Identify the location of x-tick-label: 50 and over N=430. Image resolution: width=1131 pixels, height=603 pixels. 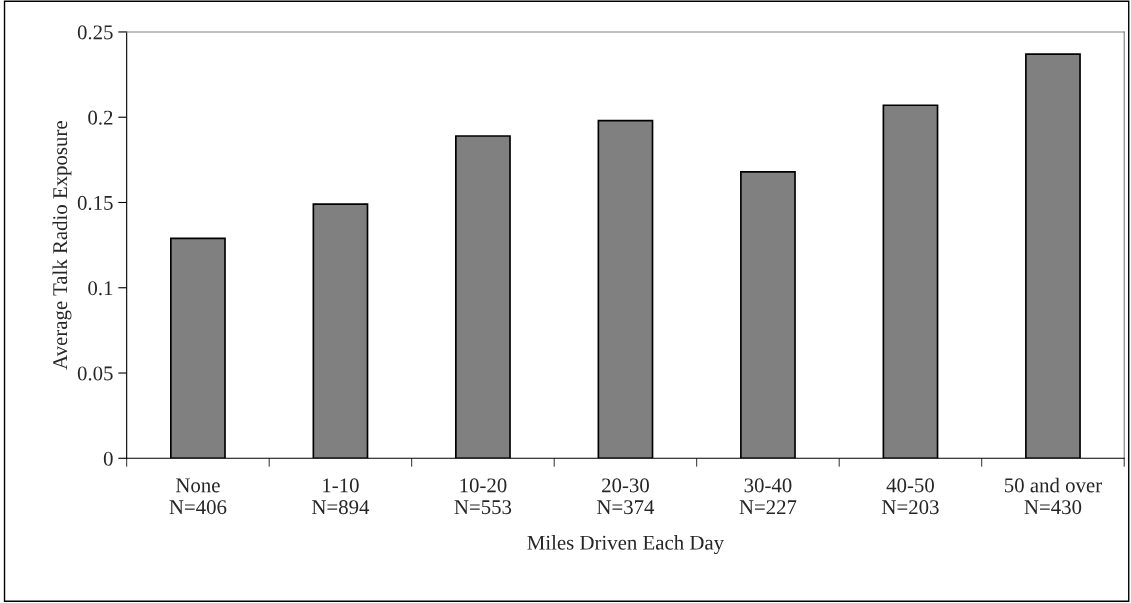
(1053, 496).